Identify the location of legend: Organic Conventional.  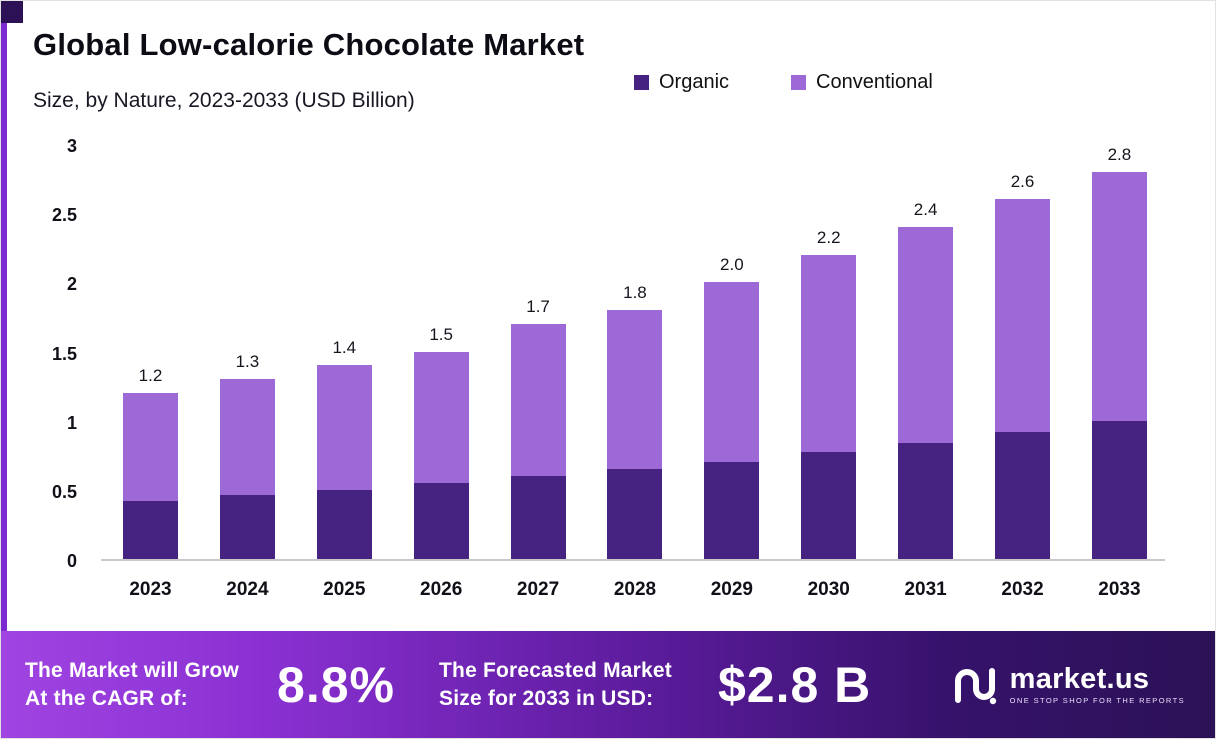
(783, 82).